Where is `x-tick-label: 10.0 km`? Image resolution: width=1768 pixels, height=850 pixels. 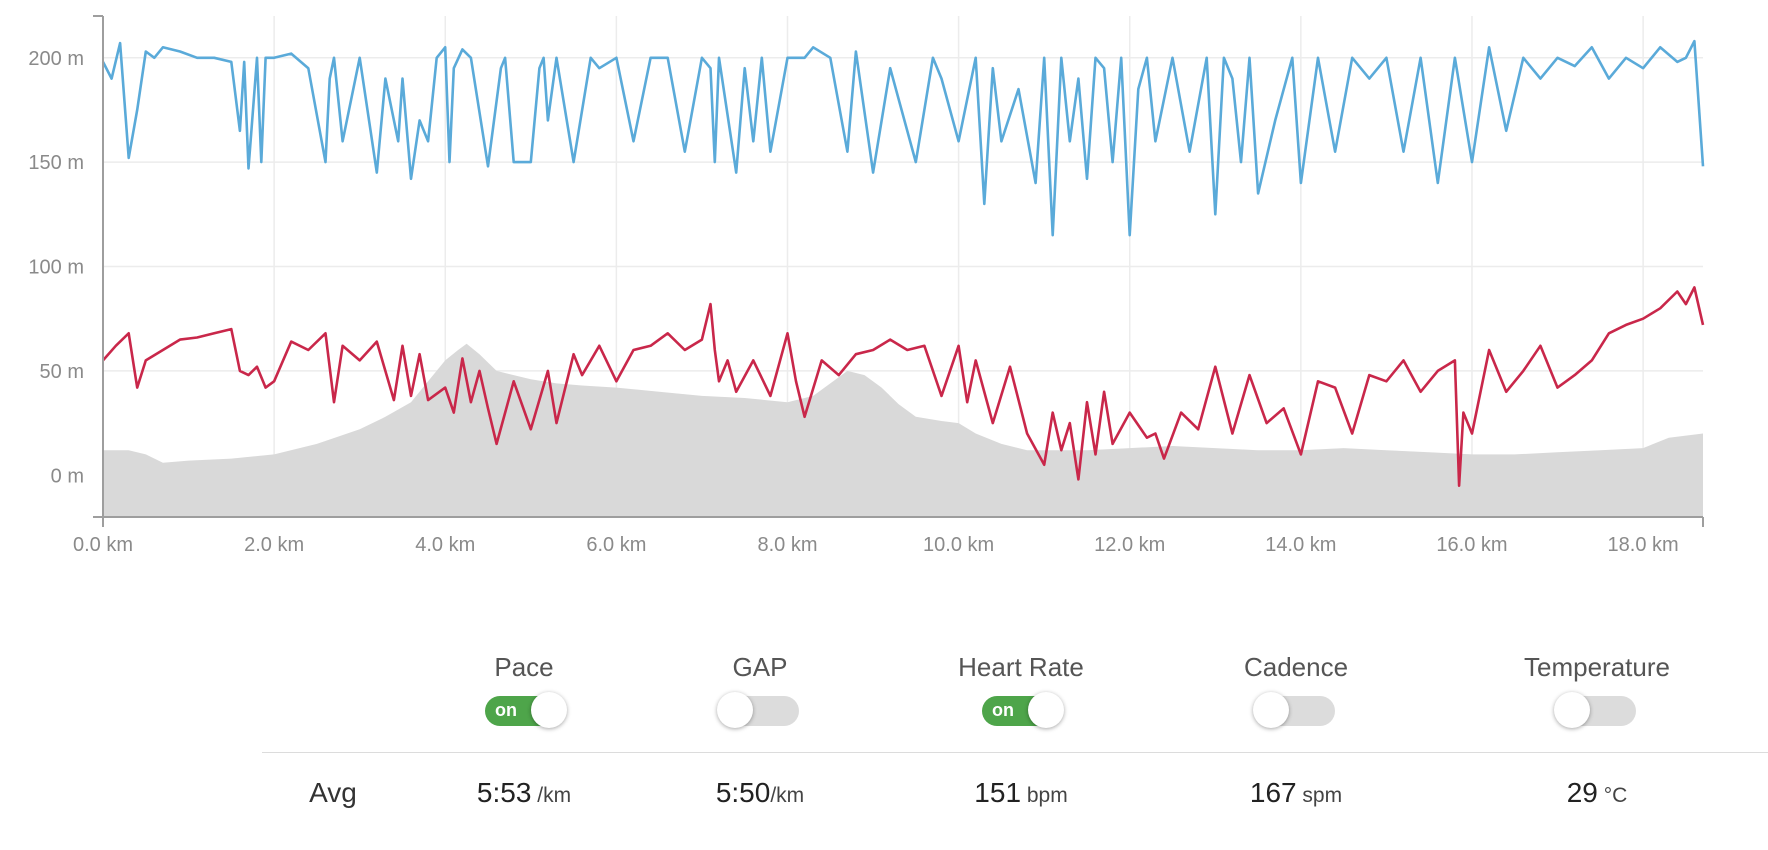 x-tick-label: 10.0 km is located at coordinates (958, 545).